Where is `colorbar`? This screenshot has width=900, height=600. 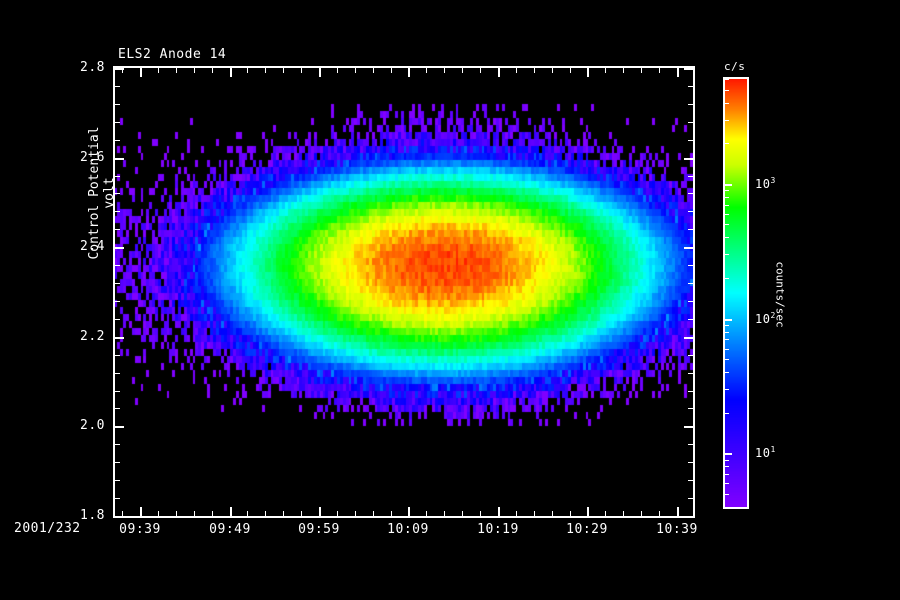 colorbar is located at coordinates (736, 293).